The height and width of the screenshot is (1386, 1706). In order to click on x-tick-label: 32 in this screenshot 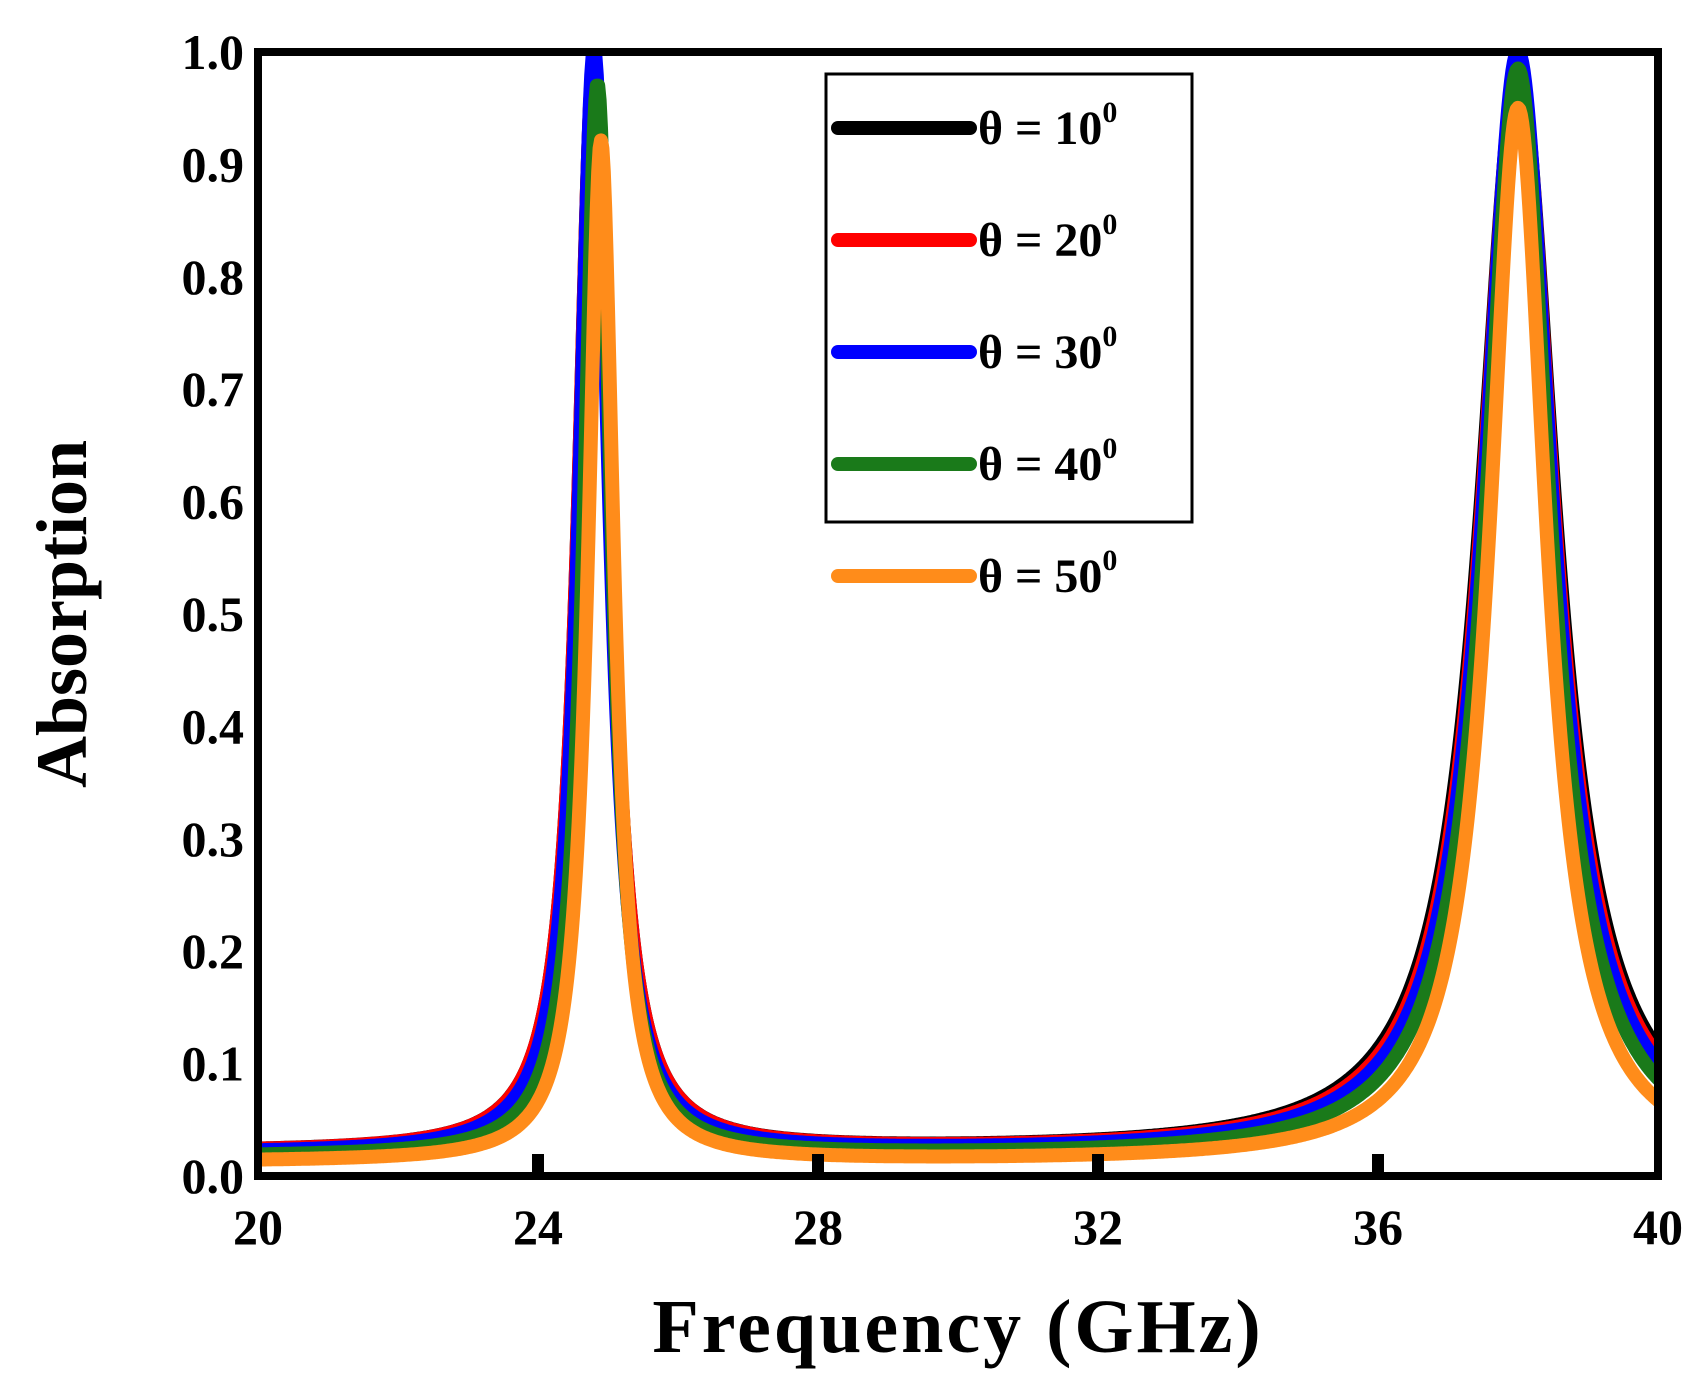, I will do `click(1098, 1227)`.